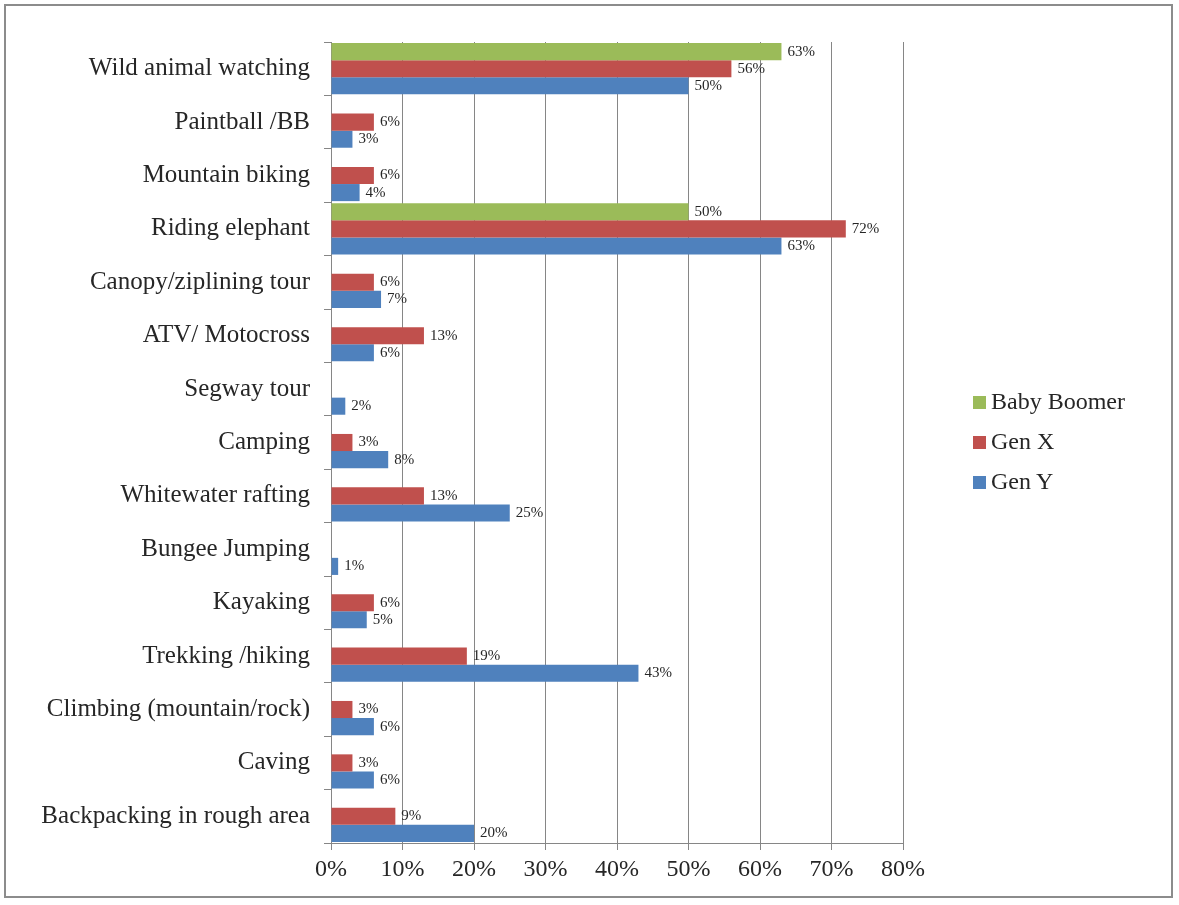 The width and height of the screenshot is (1179, 905). I want to click on data-label: 5%, so click(382, 618).